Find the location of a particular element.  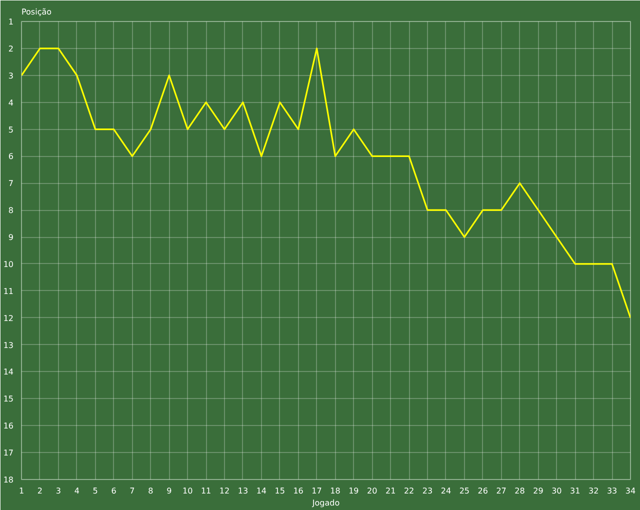

x-tick-label: 33 is located at coordinates (612, 491).